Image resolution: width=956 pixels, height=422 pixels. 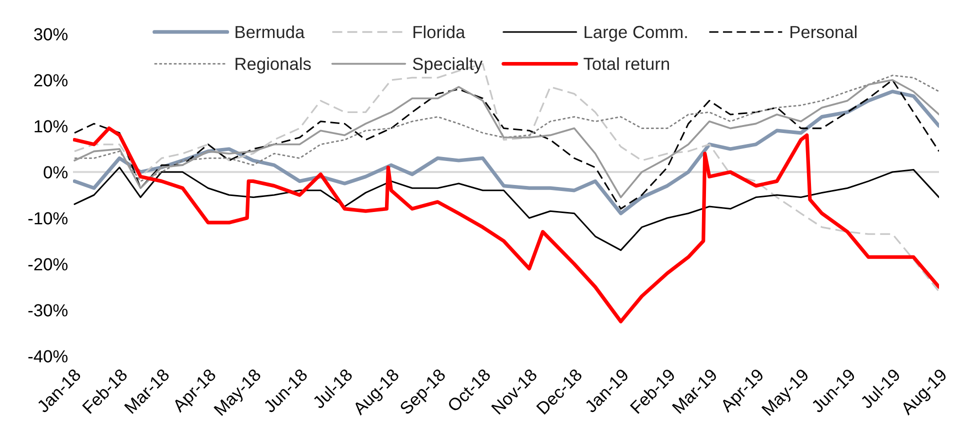 I want to click on y-tick-label: -30%, so click(x=48, y=310).